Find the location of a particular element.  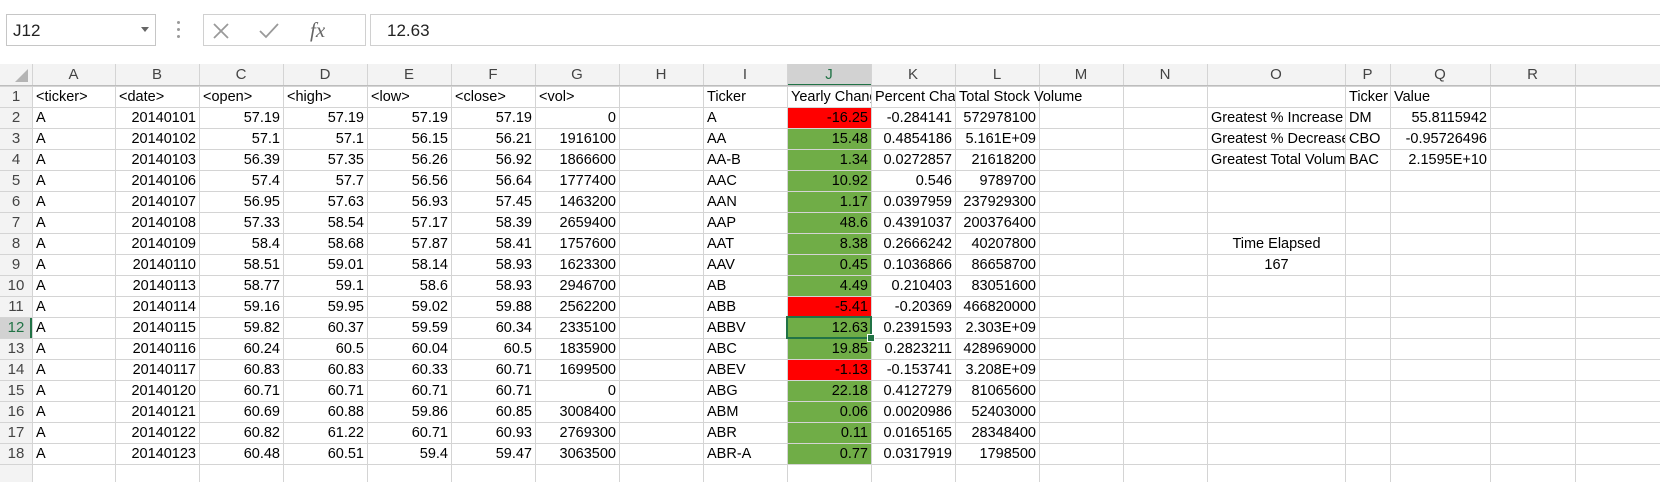

cell-b3: 20140102 is located at coordinates (163, 139).